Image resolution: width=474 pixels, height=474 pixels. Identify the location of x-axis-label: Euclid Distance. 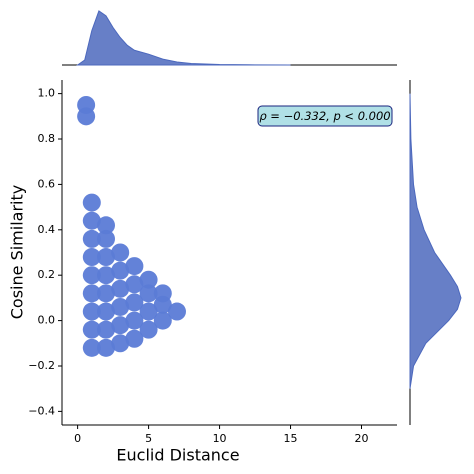
(177, 455).